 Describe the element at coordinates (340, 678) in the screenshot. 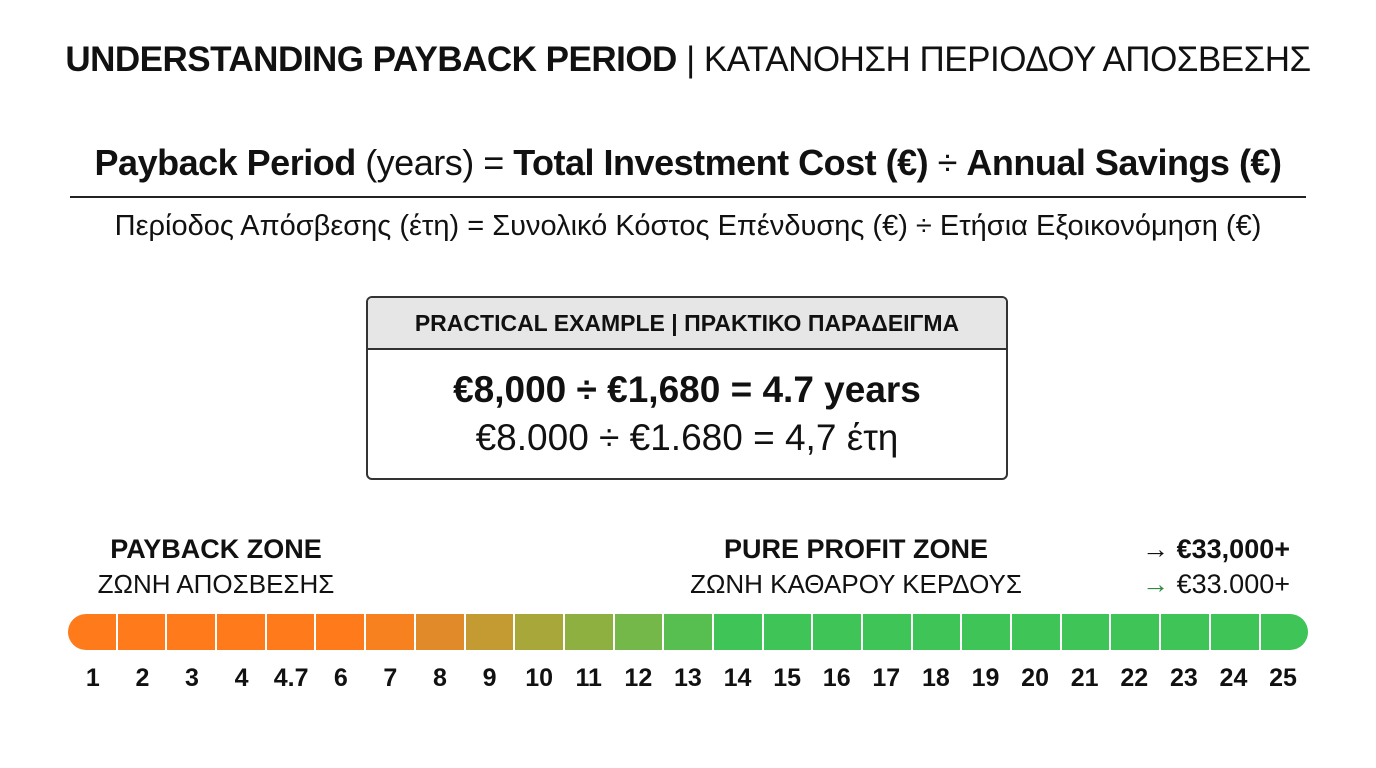

I see `timeline-tick-label: 6` at that location.